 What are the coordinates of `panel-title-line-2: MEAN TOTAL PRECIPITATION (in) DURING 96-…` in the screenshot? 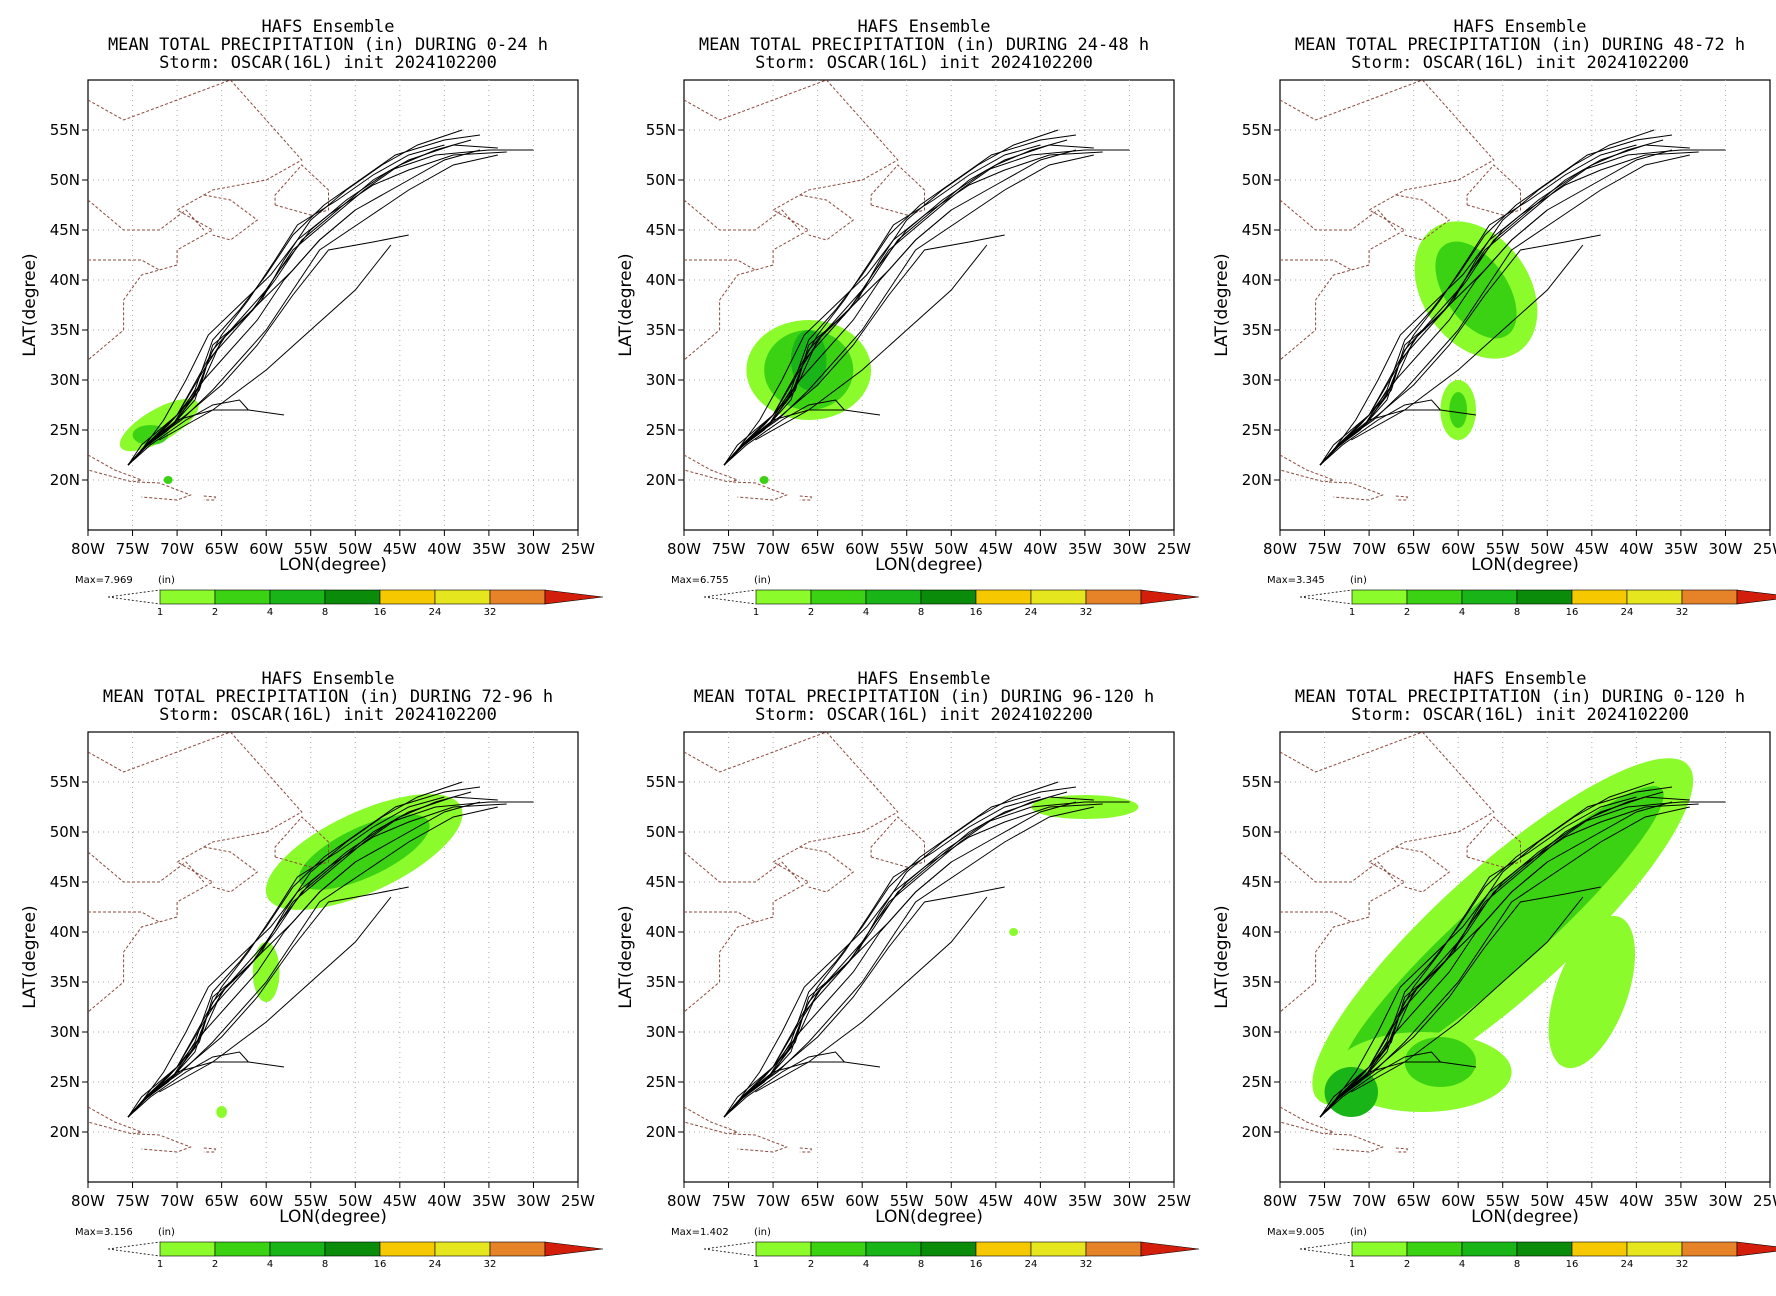 It's located at (924, 697).